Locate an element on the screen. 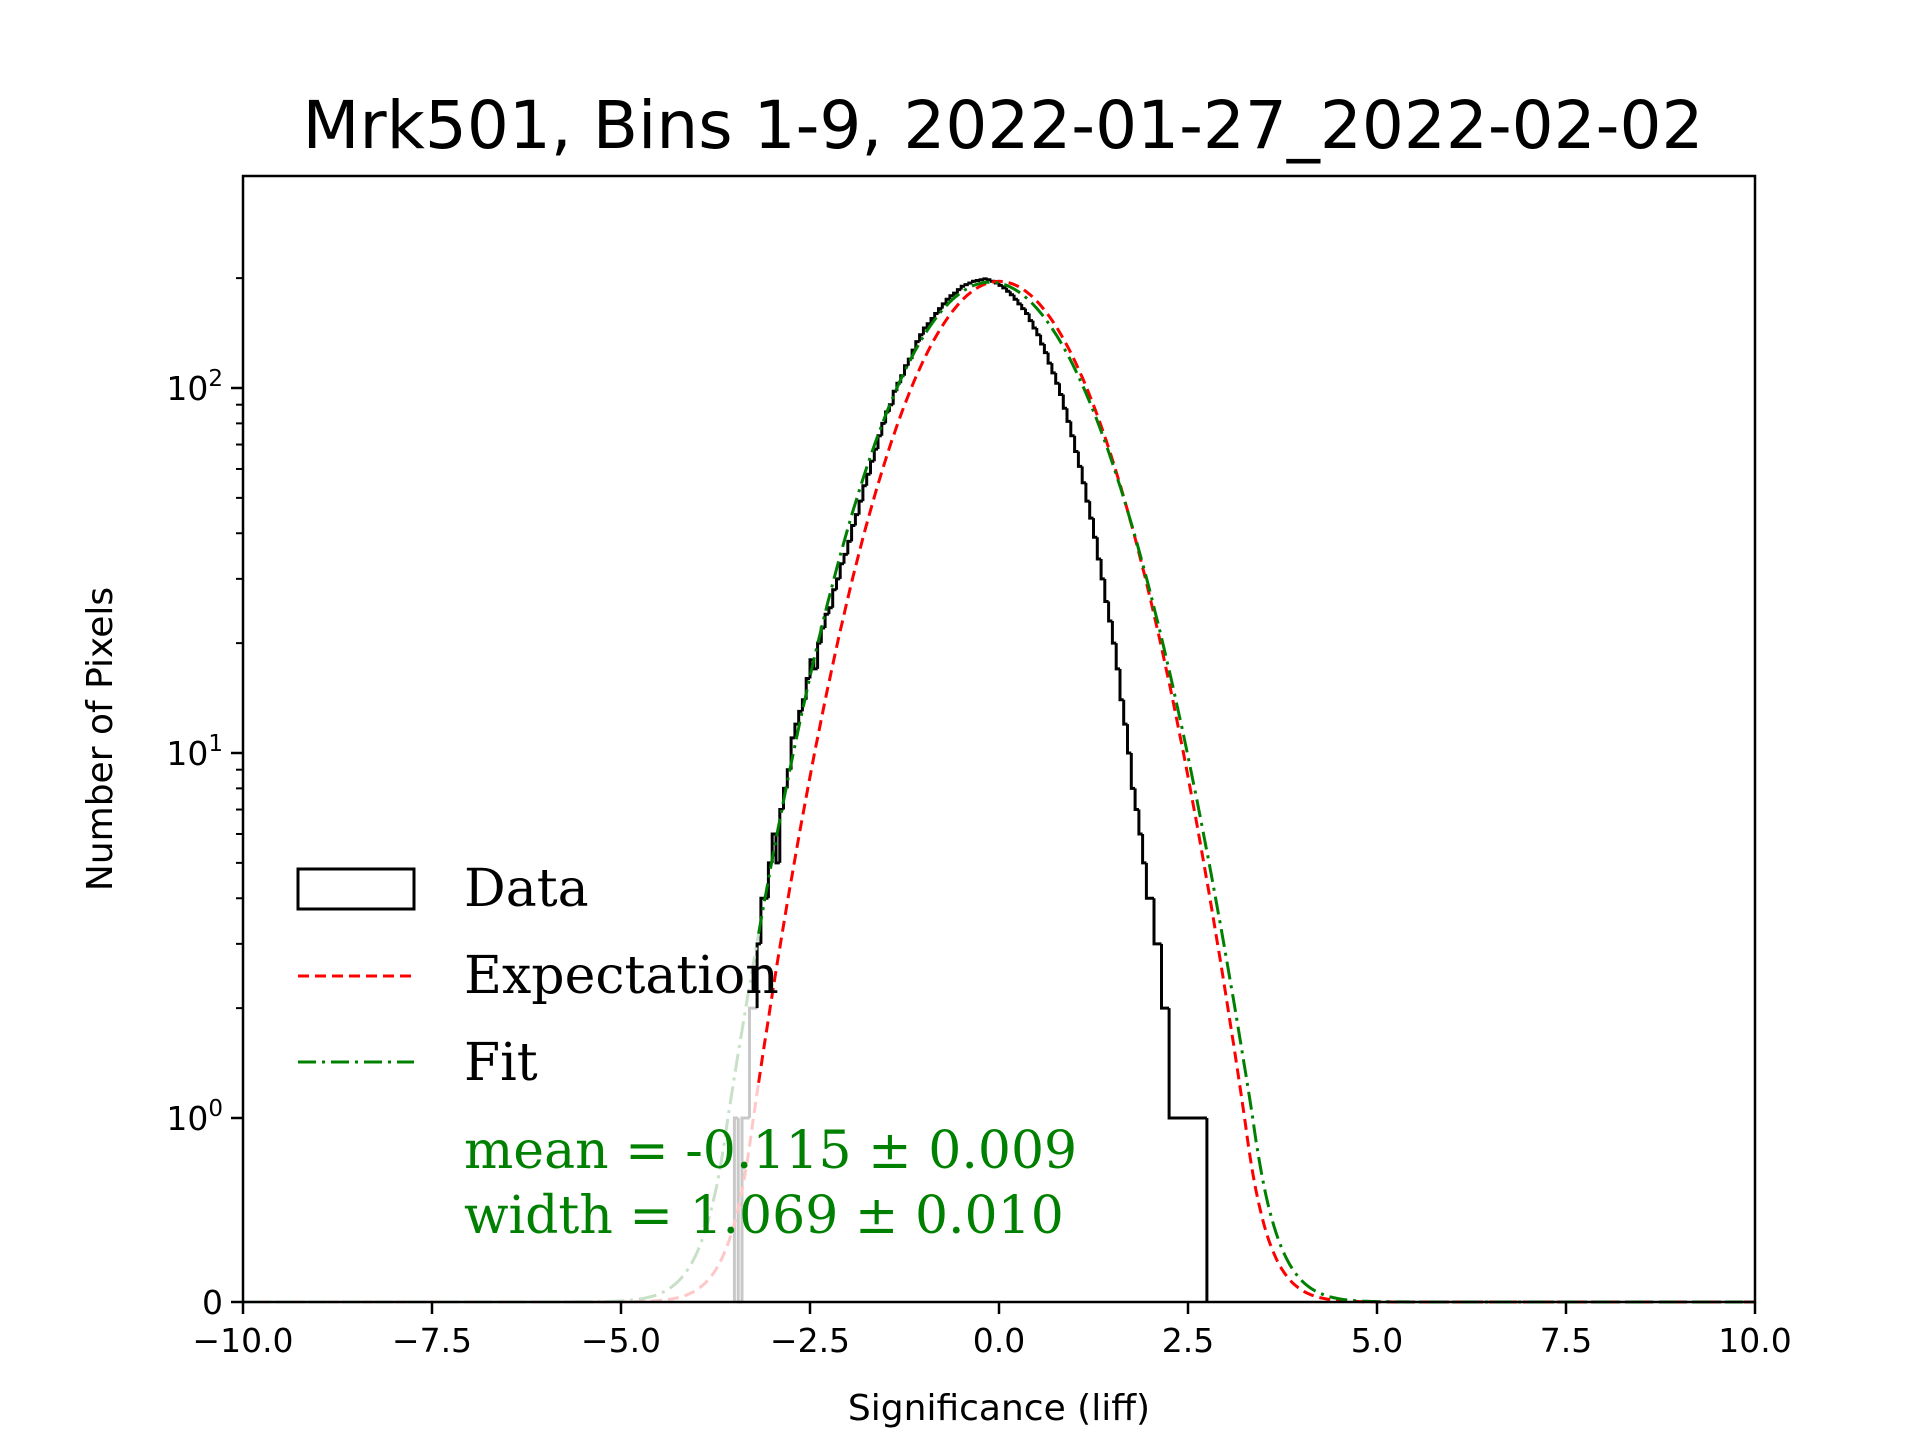 This screenshot has width=1920, height=1440. x-tick-label: −10.0 is located at coordinates (242, 1340).